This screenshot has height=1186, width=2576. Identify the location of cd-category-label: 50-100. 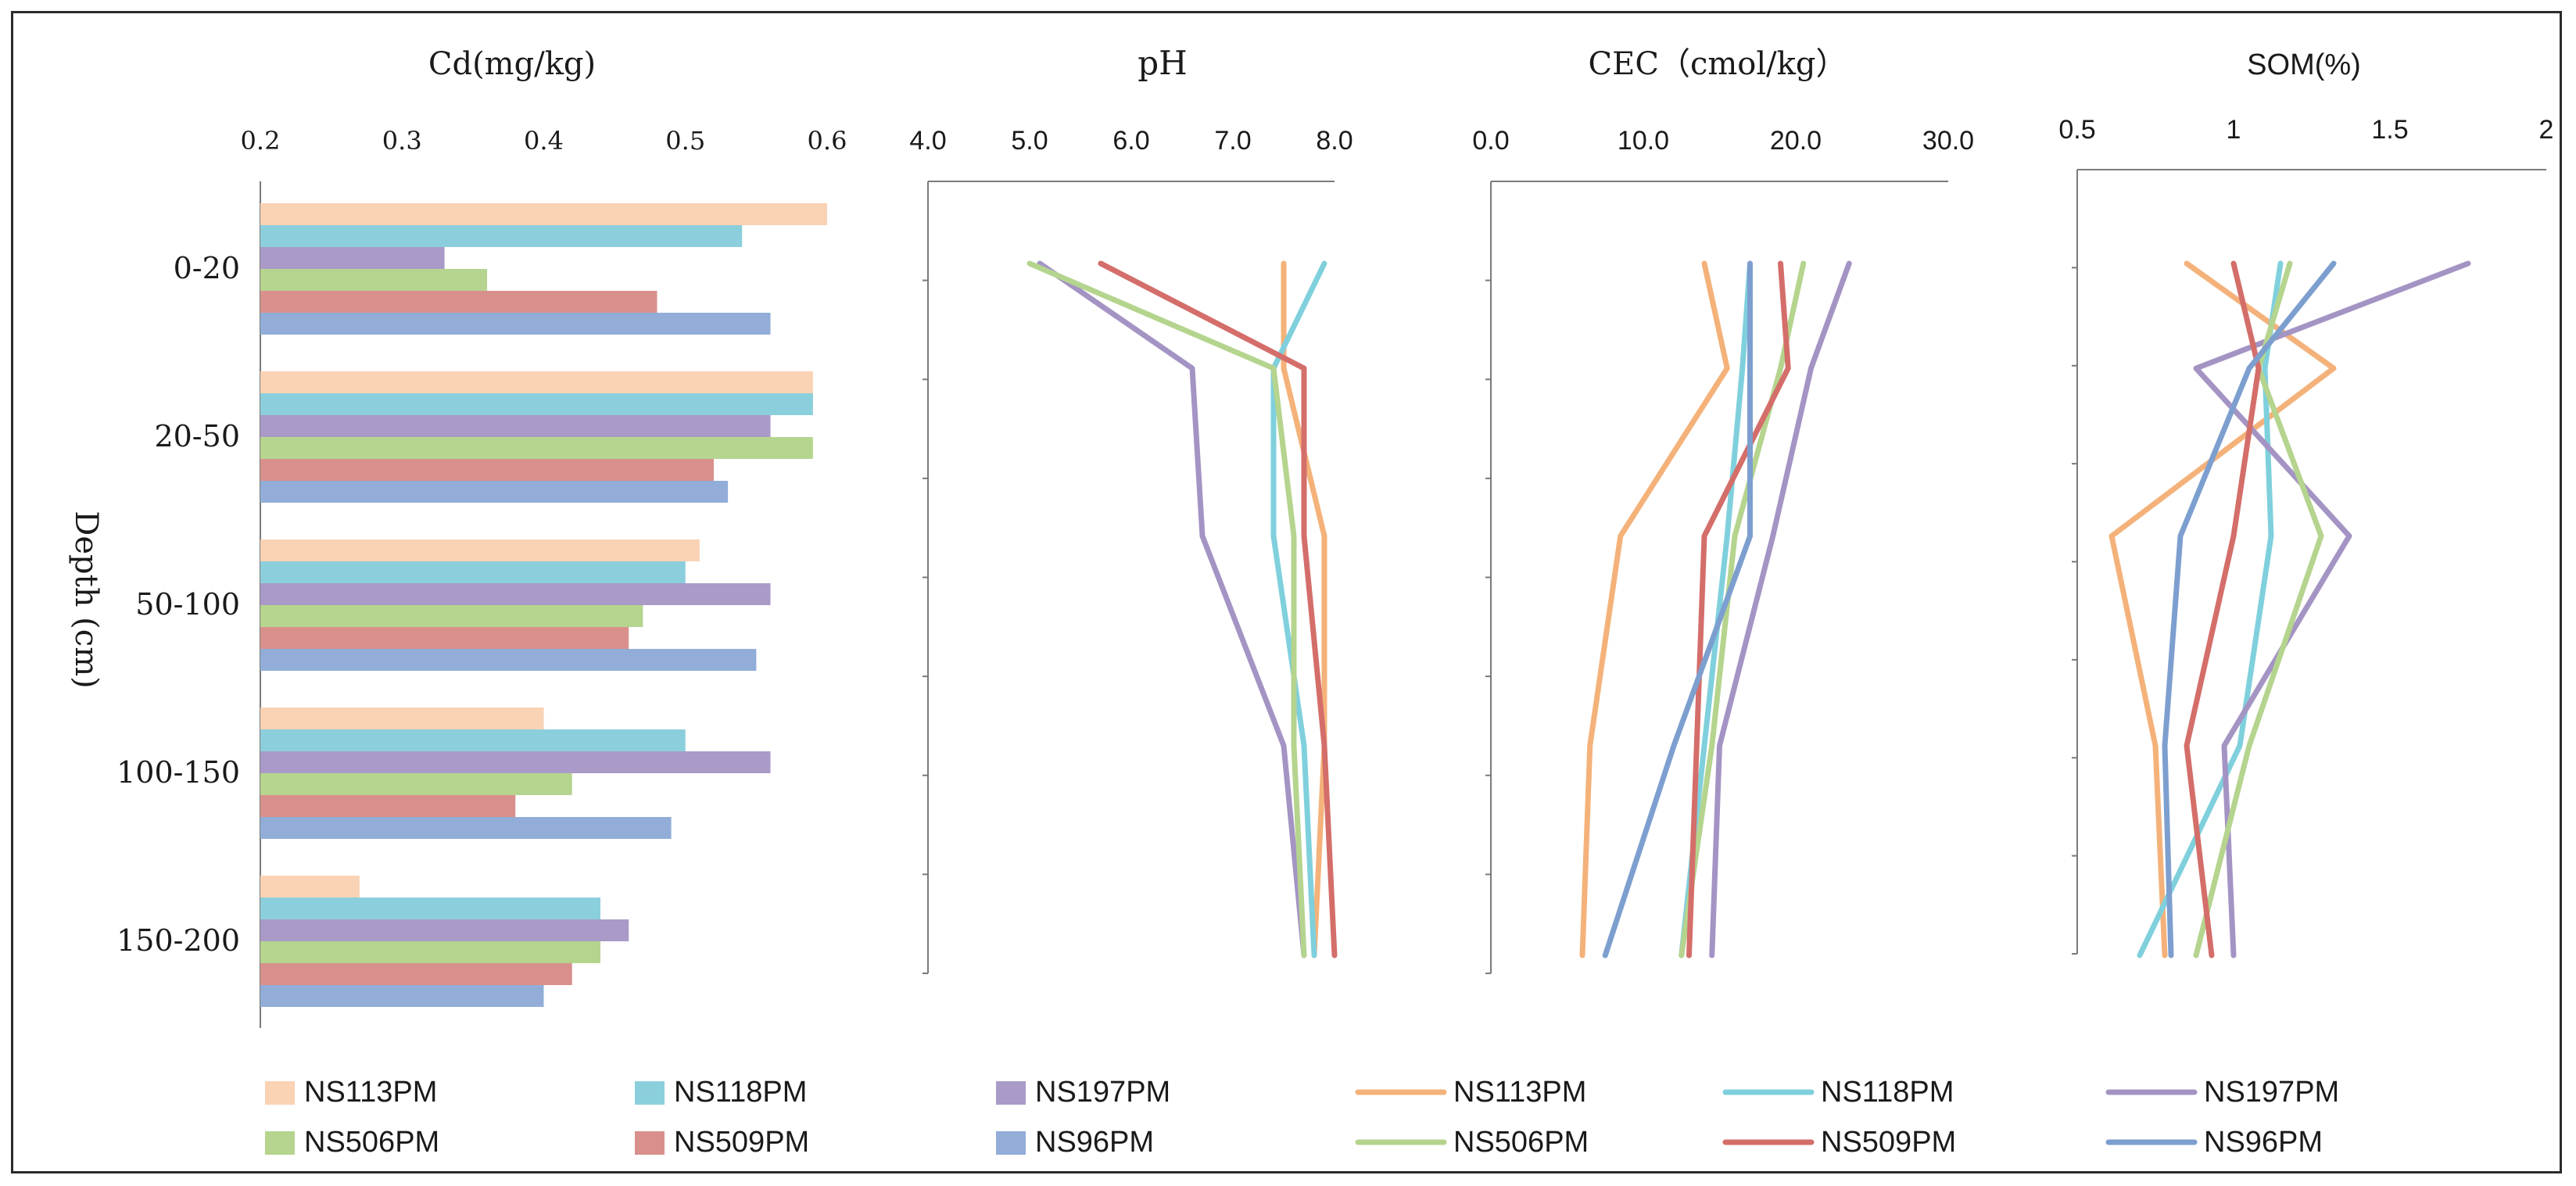
(187, 604).